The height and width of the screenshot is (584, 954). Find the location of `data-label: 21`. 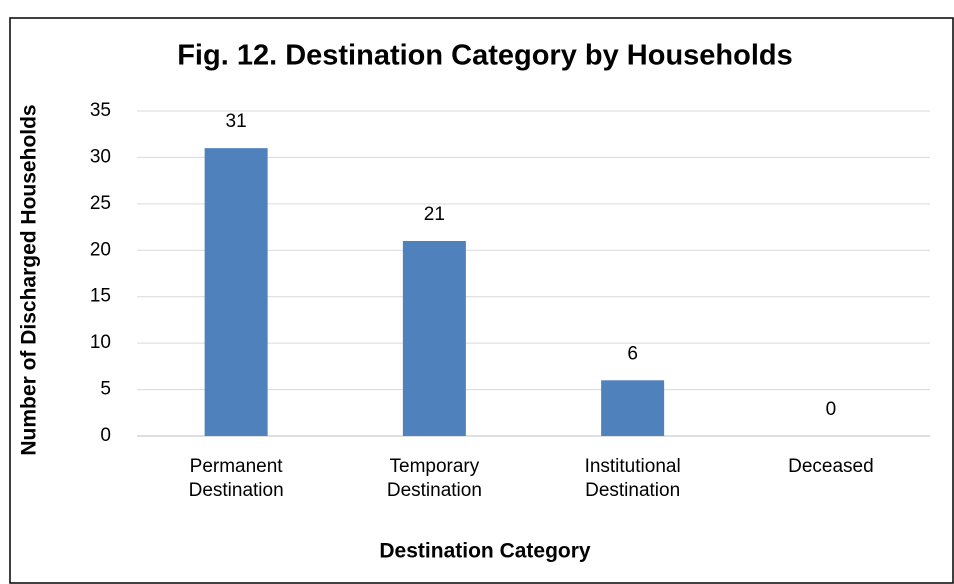

data-label: 21 is located at coordinates (434, 214).